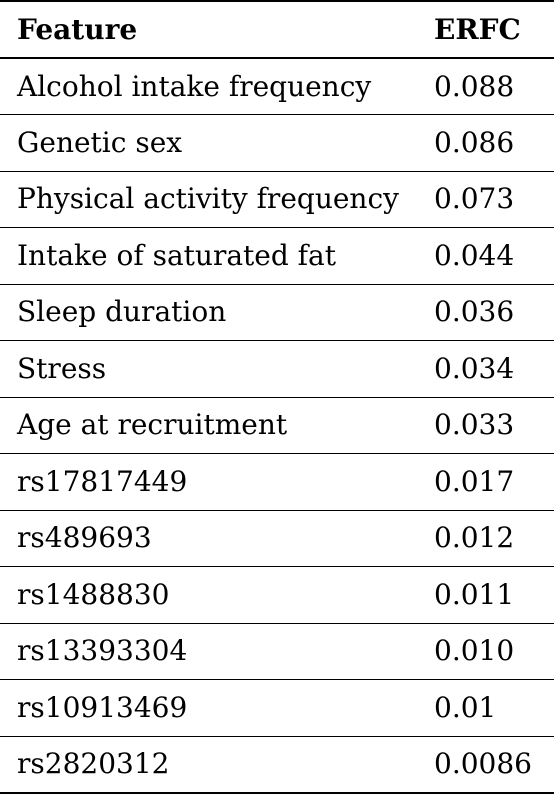  Describe the element at coordinates (210, 199) in the screenshot. I see `feature-cell: Physical activity frequency` at that location.